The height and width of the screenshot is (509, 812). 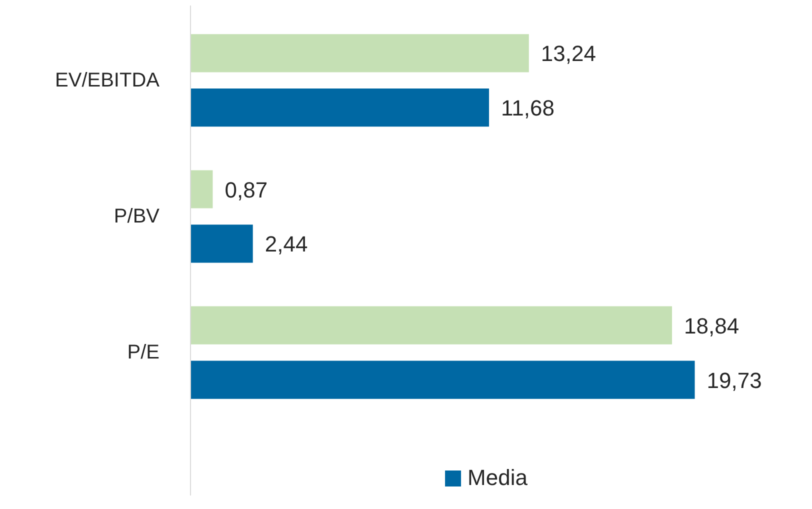 What do you see at coordinates (286, 244) in the screenshot?
I see `data-label: 2,44` at bounding box center [286, 244].